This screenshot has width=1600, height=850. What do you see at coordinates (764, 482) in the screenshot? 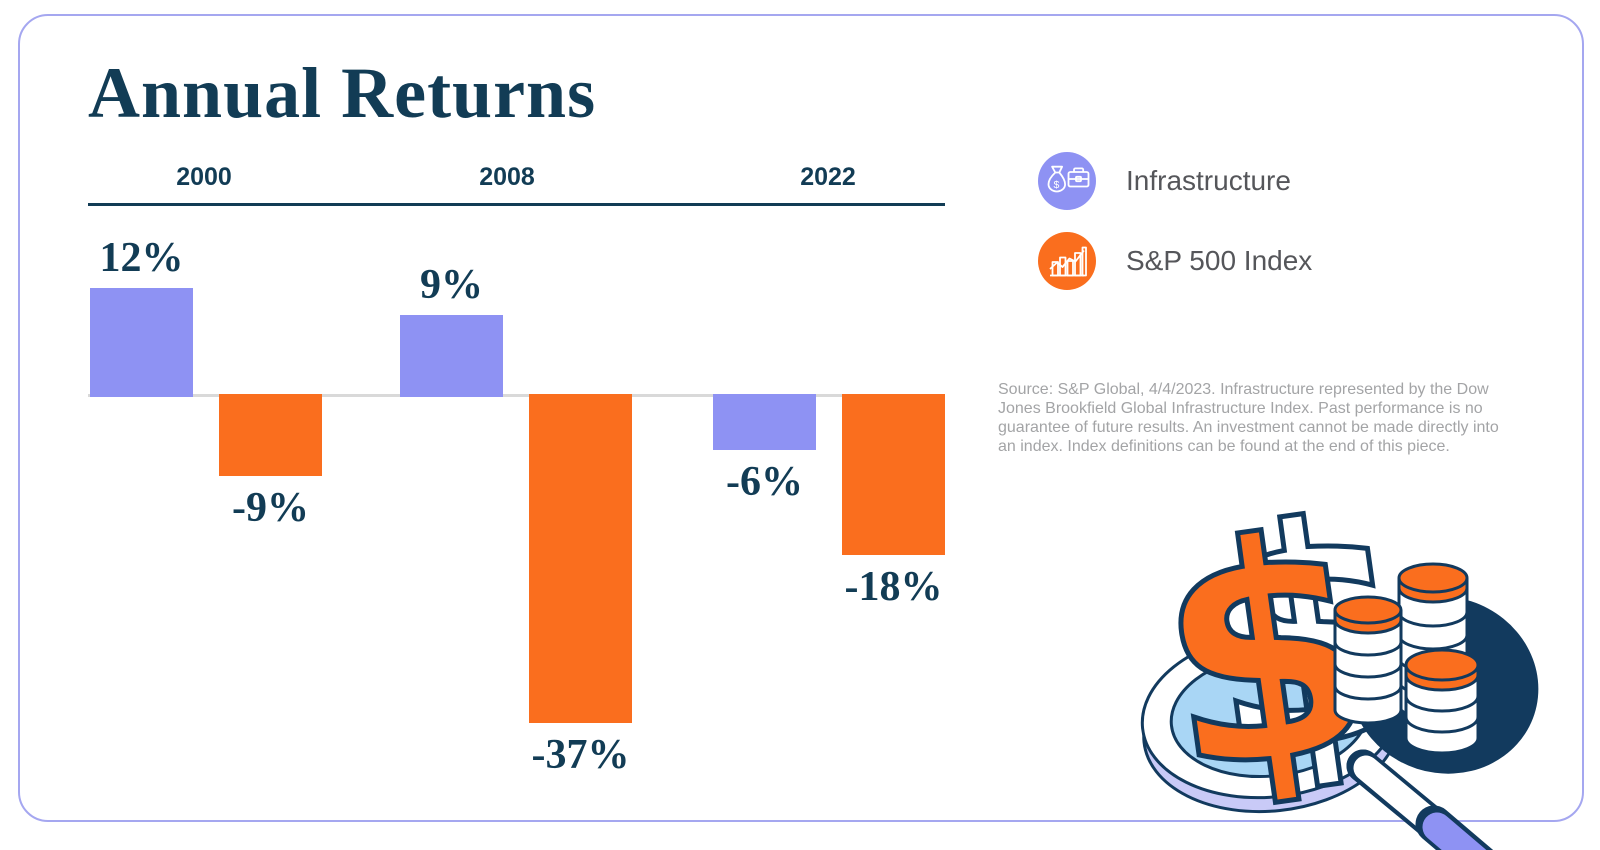
I see `bar-value-label: -6%` at bounding box center [764, 482].